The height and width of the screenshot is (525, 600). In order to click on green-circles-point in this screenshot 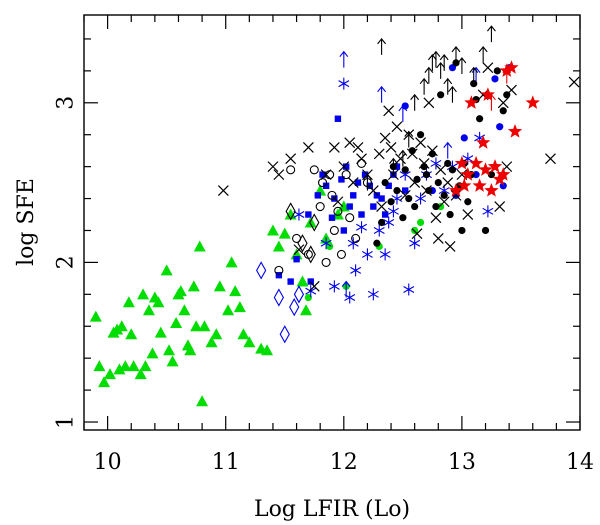, I will do `click(420, 222)`.